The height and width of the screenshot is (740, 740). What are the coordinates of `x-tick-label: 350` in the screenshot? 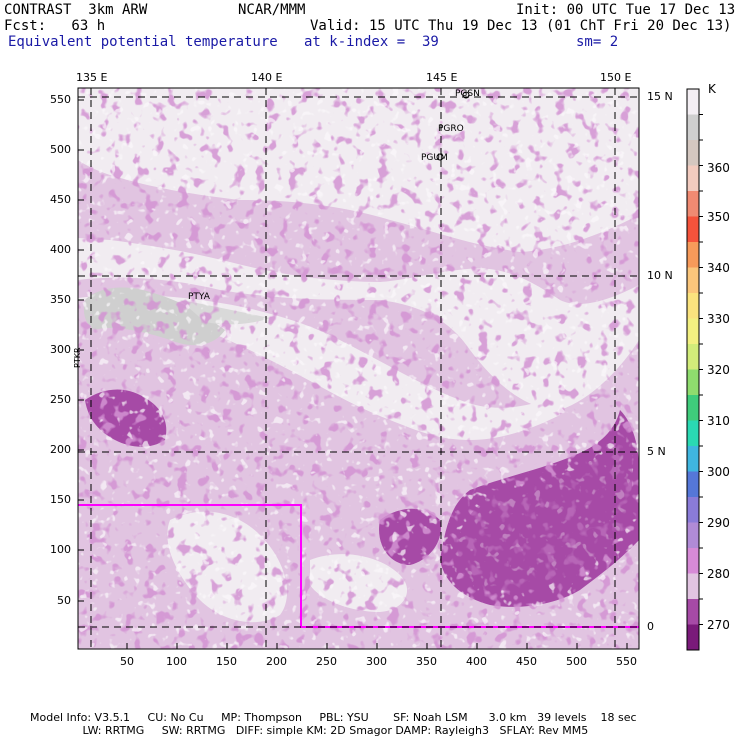 It's located at (426, 661).